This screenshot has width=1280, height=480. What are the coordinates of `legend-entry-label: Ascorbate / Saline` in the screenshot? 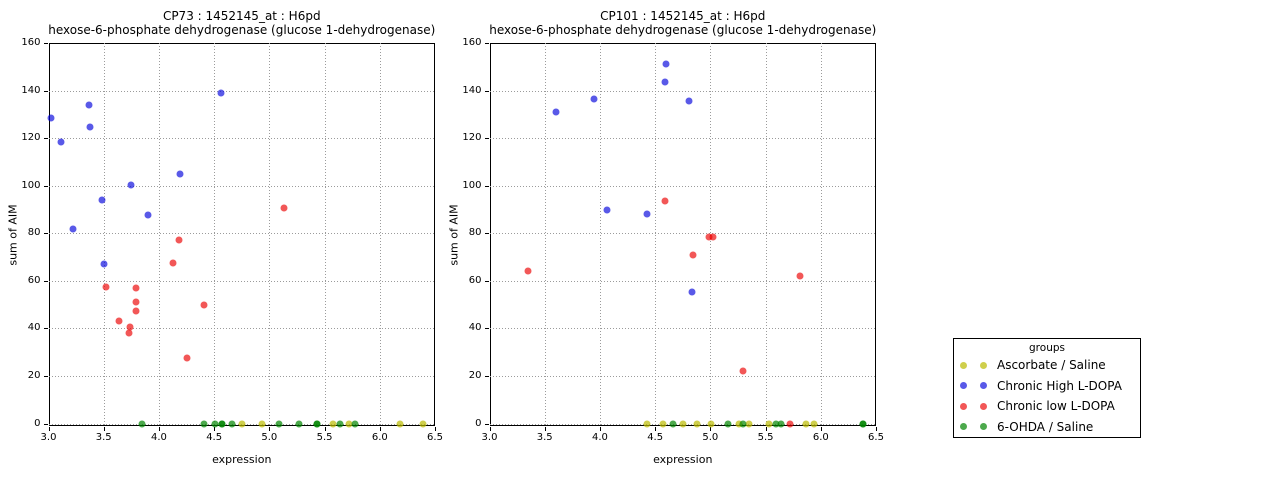 It's located at (1051, 365).